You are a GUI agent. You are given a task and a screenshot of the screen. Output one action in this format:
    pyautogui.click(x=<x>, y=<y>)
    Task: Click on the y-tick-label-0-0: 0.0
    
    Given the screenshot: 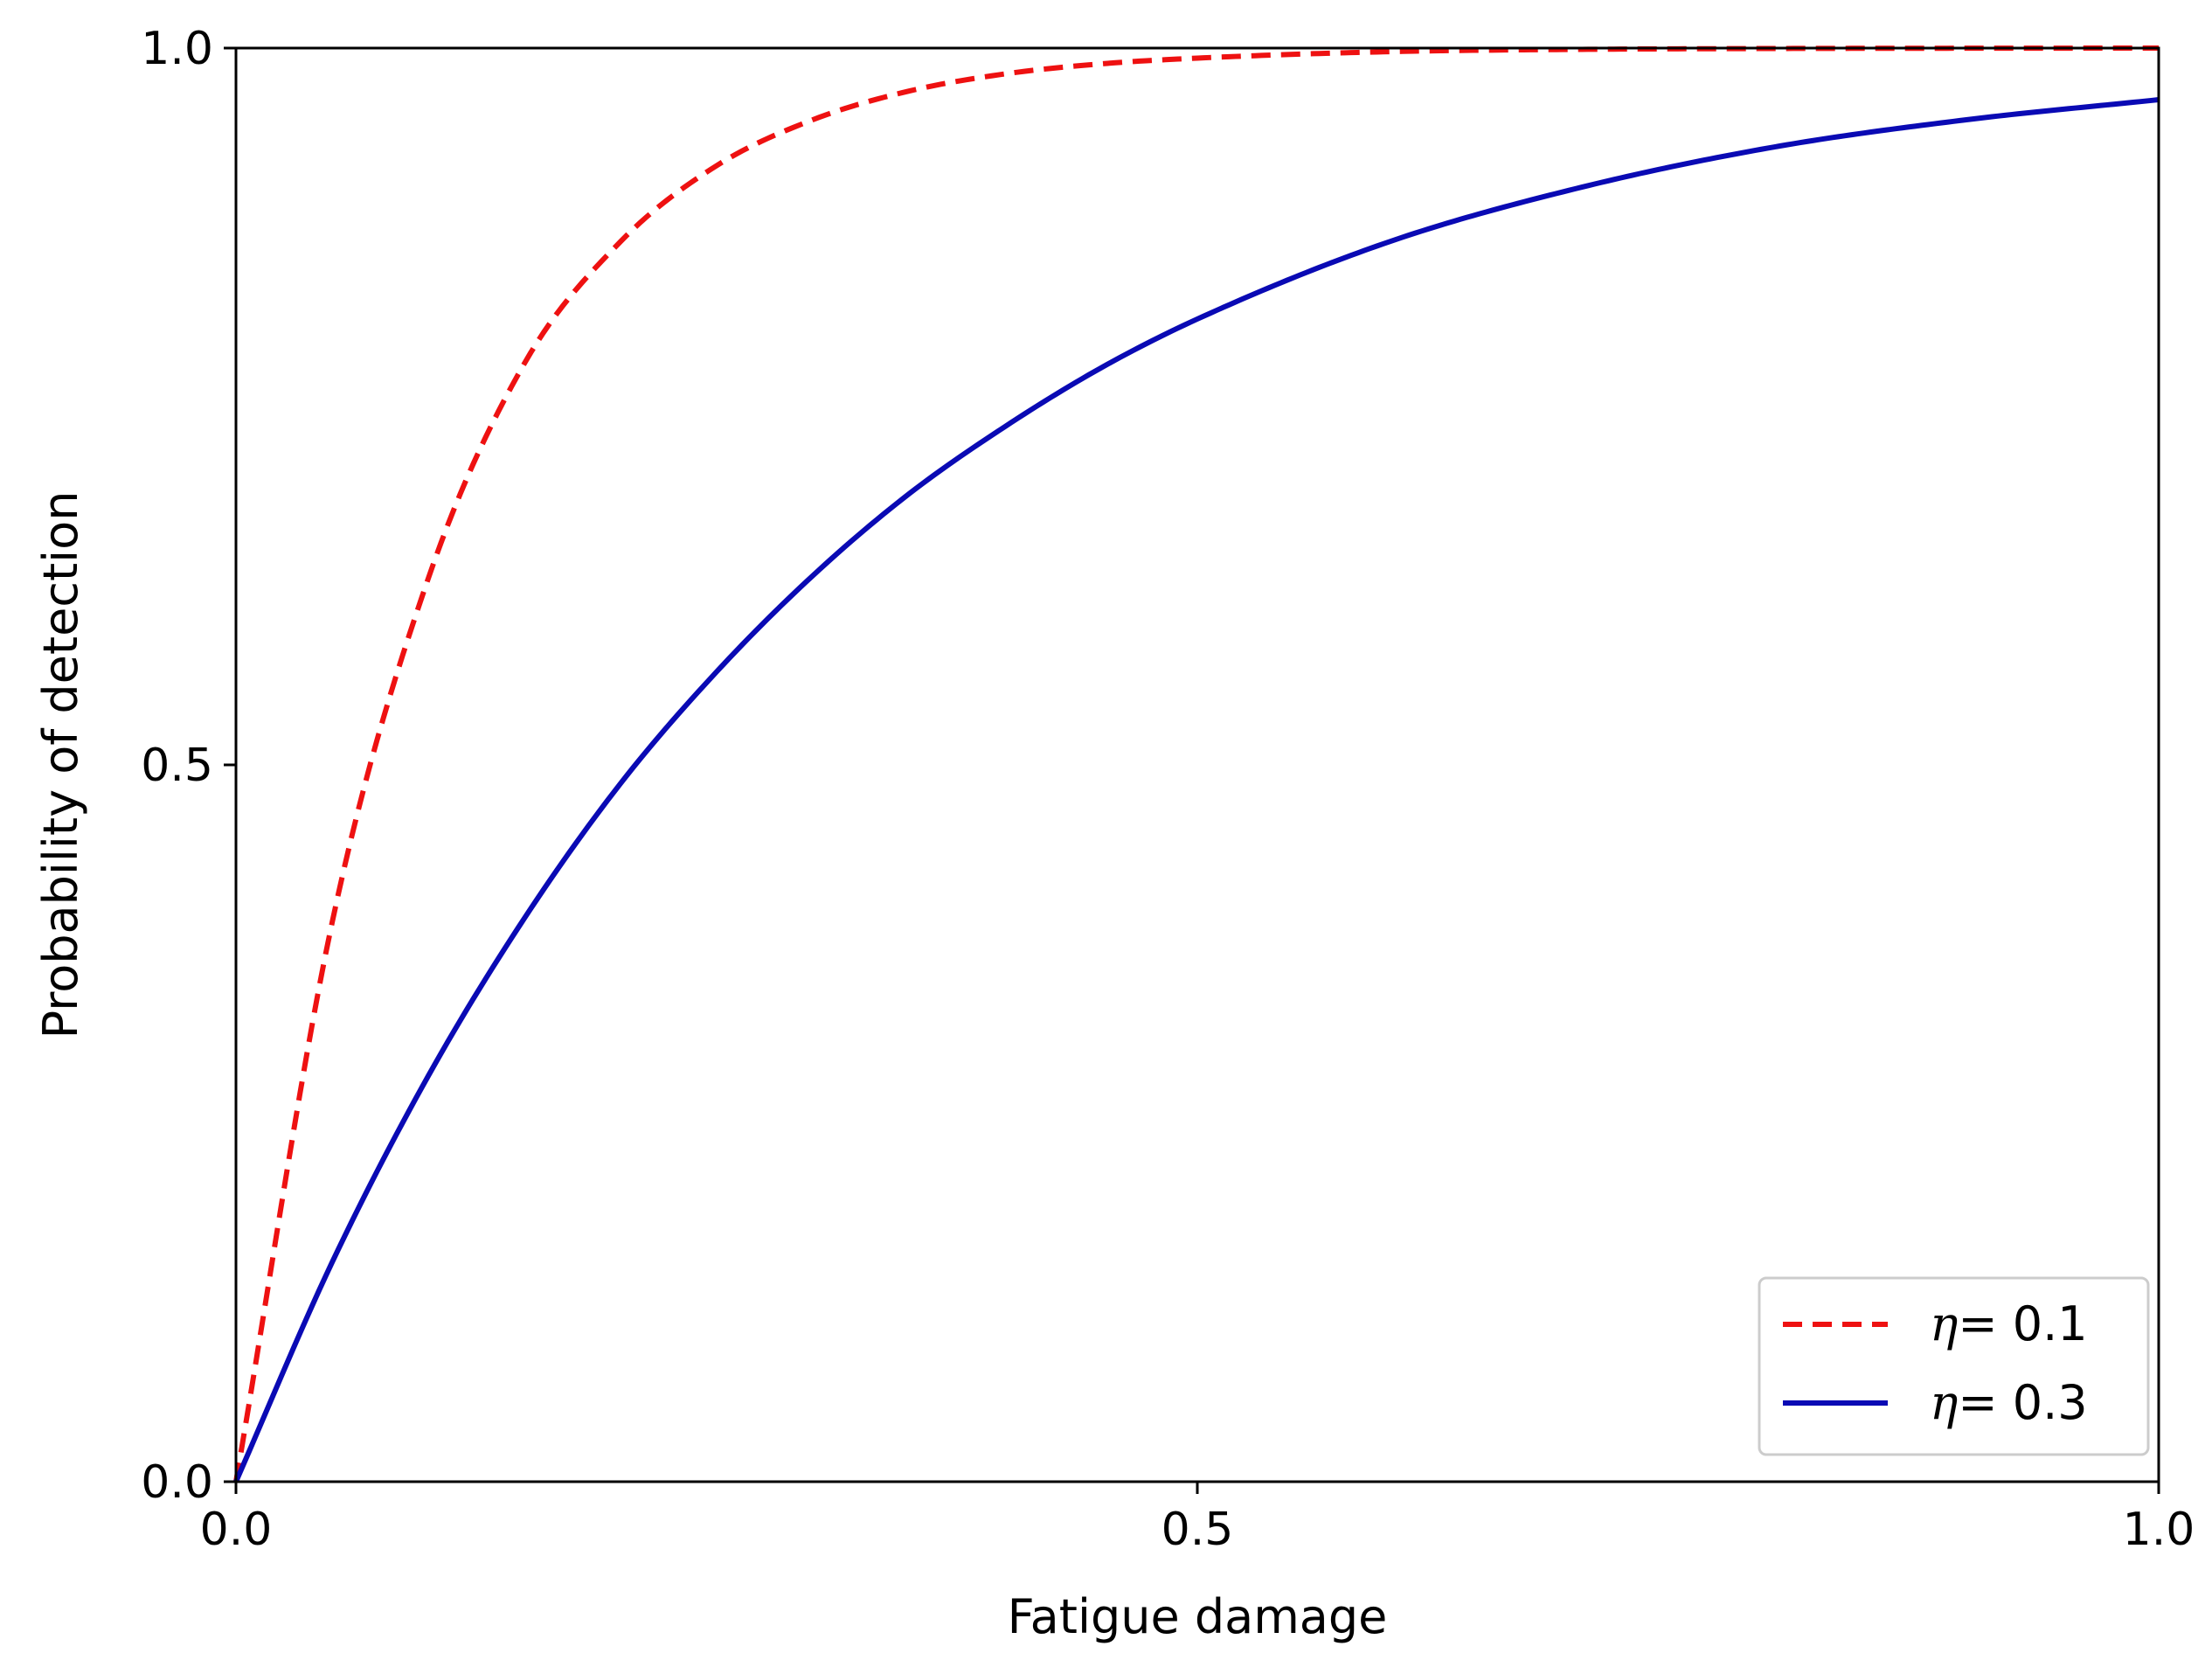 What is the action you would take?
    pyautogui.click(x=177, y=1482)
    